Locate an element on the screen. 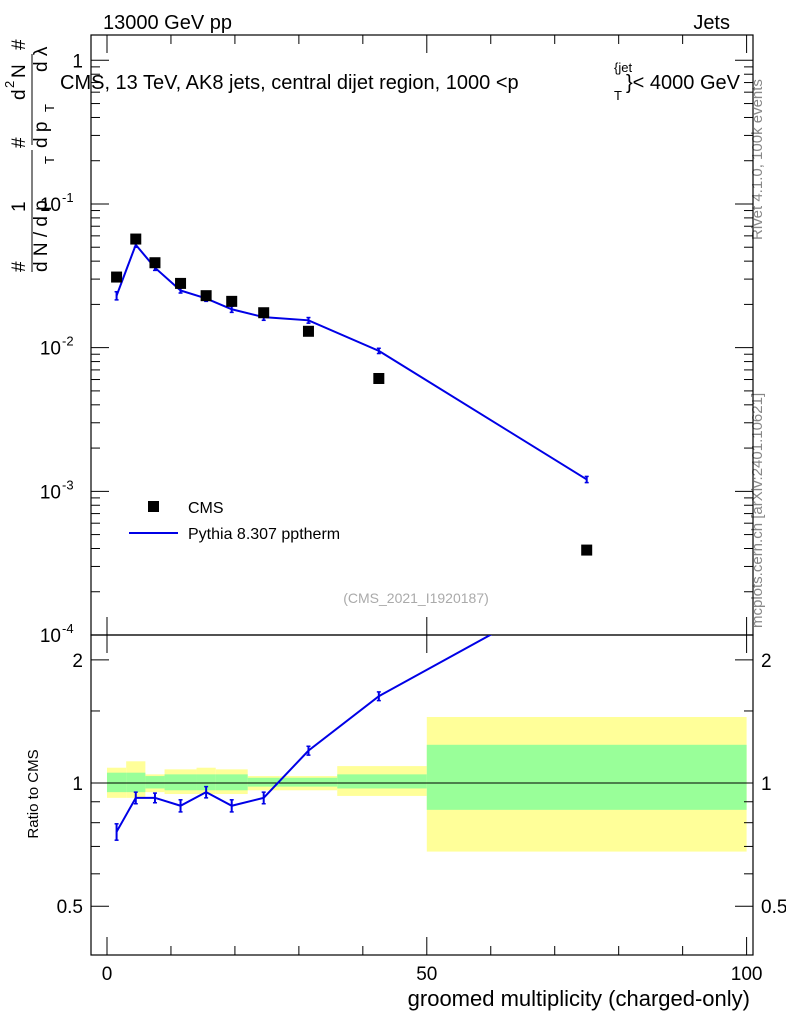 Image resolution: width=786 pixels, height=1024 pixels. upper-tick-label-2: 10 is located at coordinates (50, 349).